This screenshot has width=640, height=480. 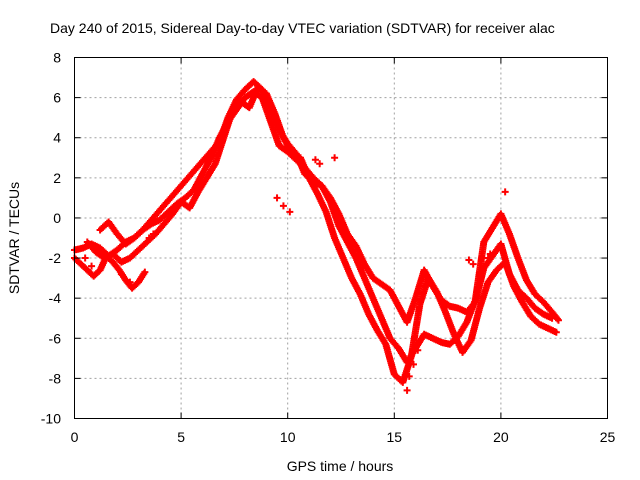 What do you see at coordinates (55, 258) in the screenshot?
I see `y-tick-label: -2` at bounding box center [55, 258].